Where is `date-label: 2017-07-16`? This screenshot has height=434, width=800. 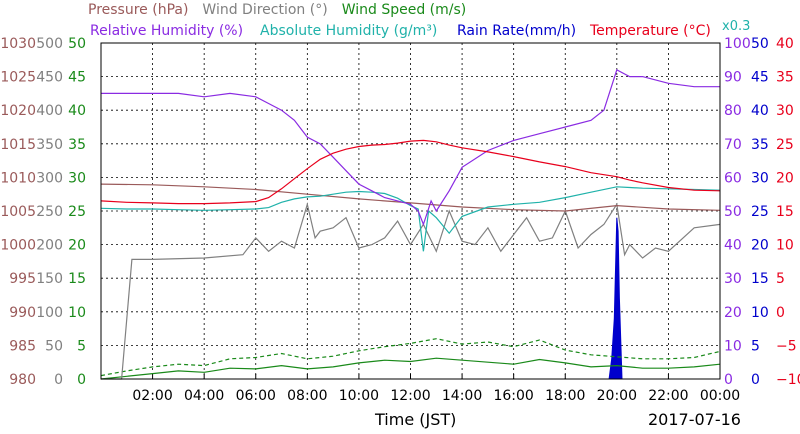
date-label: 2017-07-16 is located at coordinates (694, 419).